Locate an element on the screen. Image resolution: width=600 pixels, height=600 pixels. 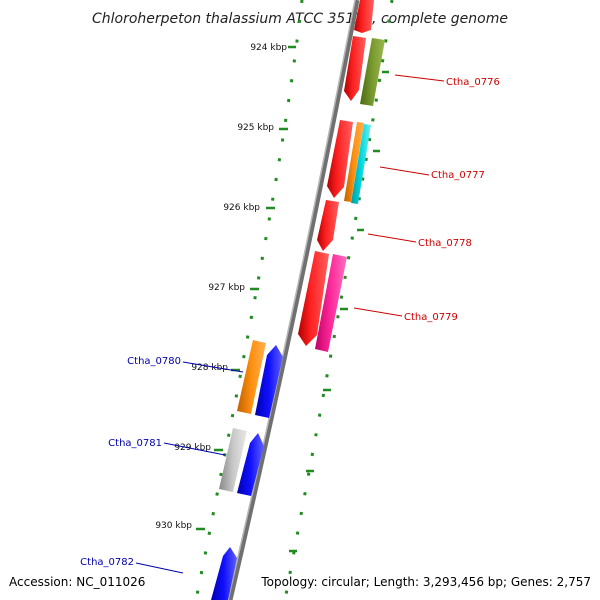
tick-label-928: 928 kbp is located at coordinates (209, 368).